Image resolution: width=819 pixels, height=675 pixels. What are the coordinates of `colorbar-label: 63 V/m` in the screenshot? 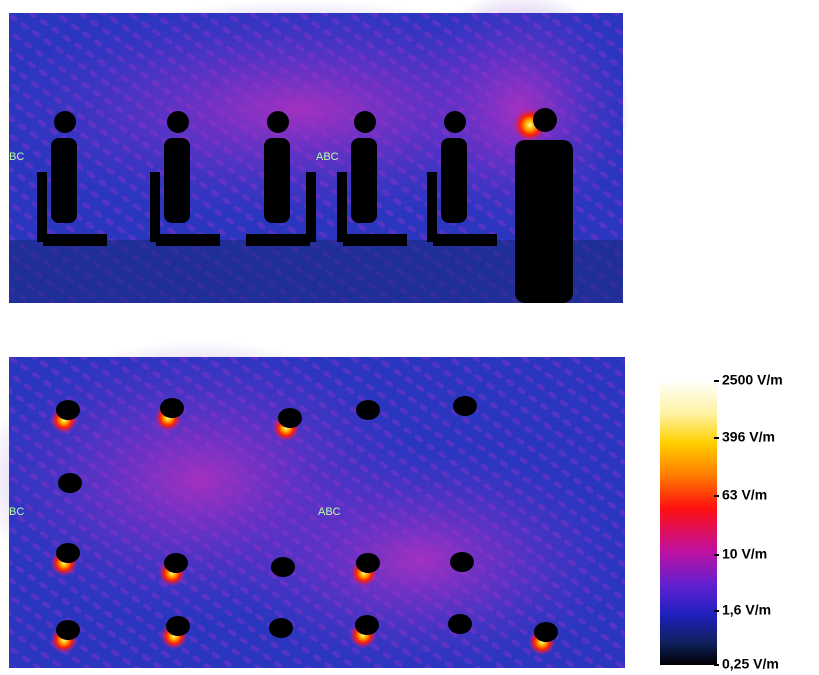 It's located at (744, 495).